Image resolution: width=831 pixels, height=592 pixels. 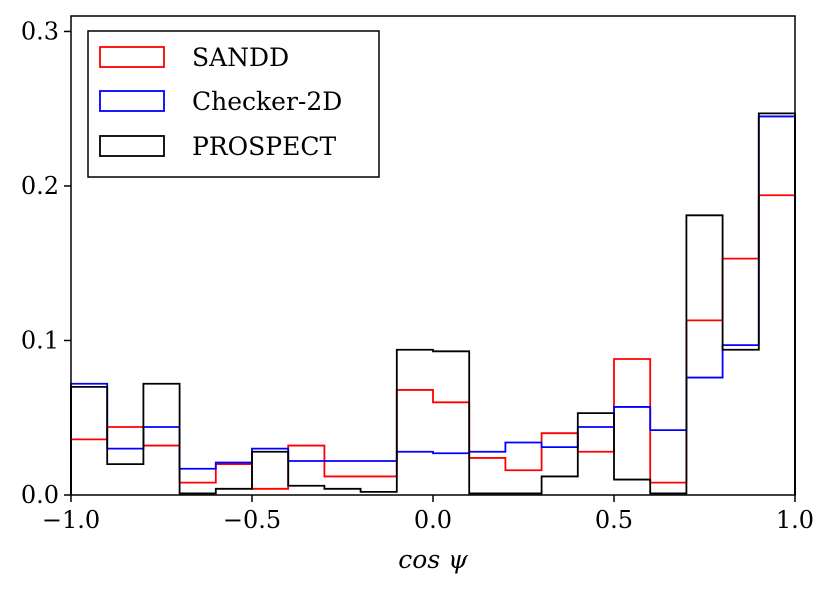 I want to click on x-tick-label: −1.0, so click(x=71, y=520).